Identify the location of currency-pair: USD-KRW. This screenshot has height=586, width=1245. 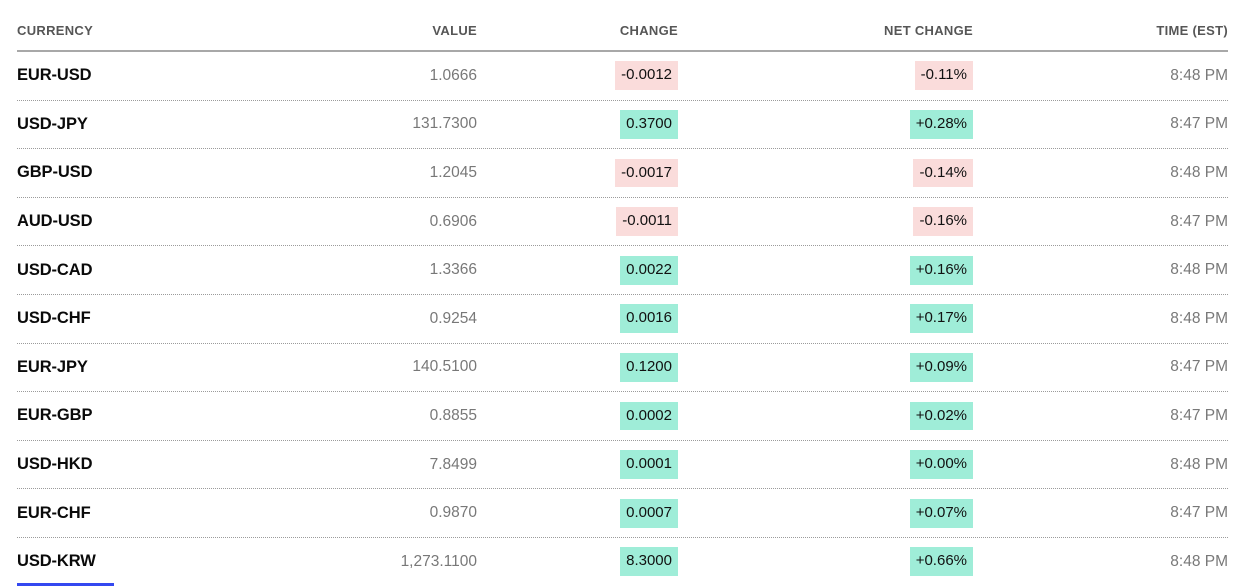
(56, 561).